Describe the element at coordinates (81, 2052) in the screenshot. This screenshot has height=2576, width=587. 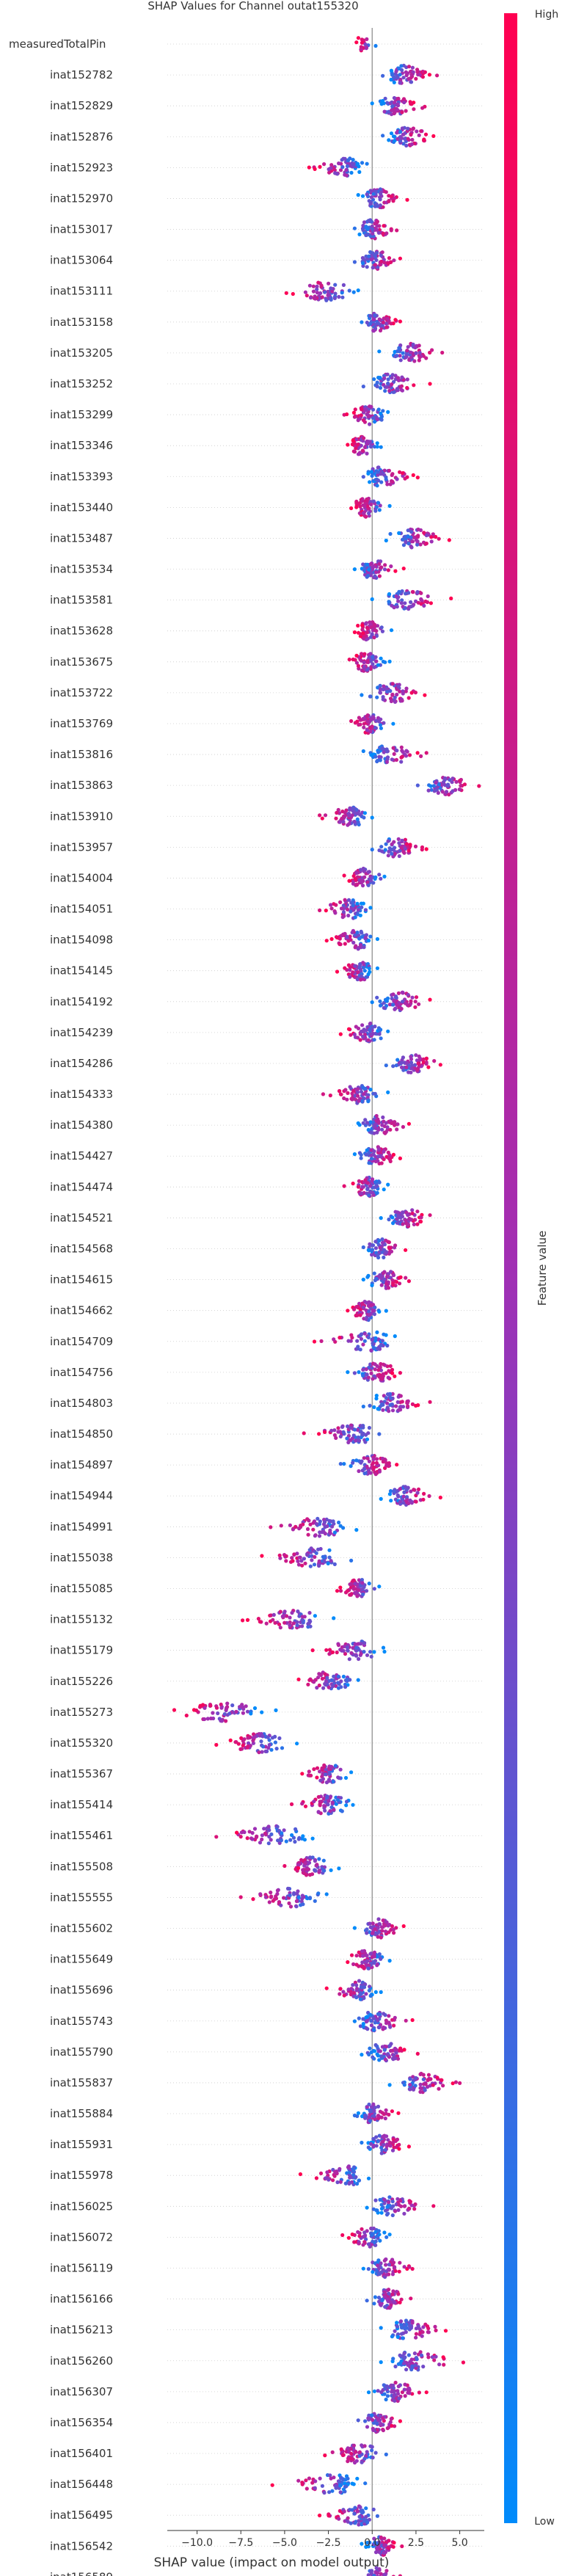
I see `feature-label: inat155790` at that location.